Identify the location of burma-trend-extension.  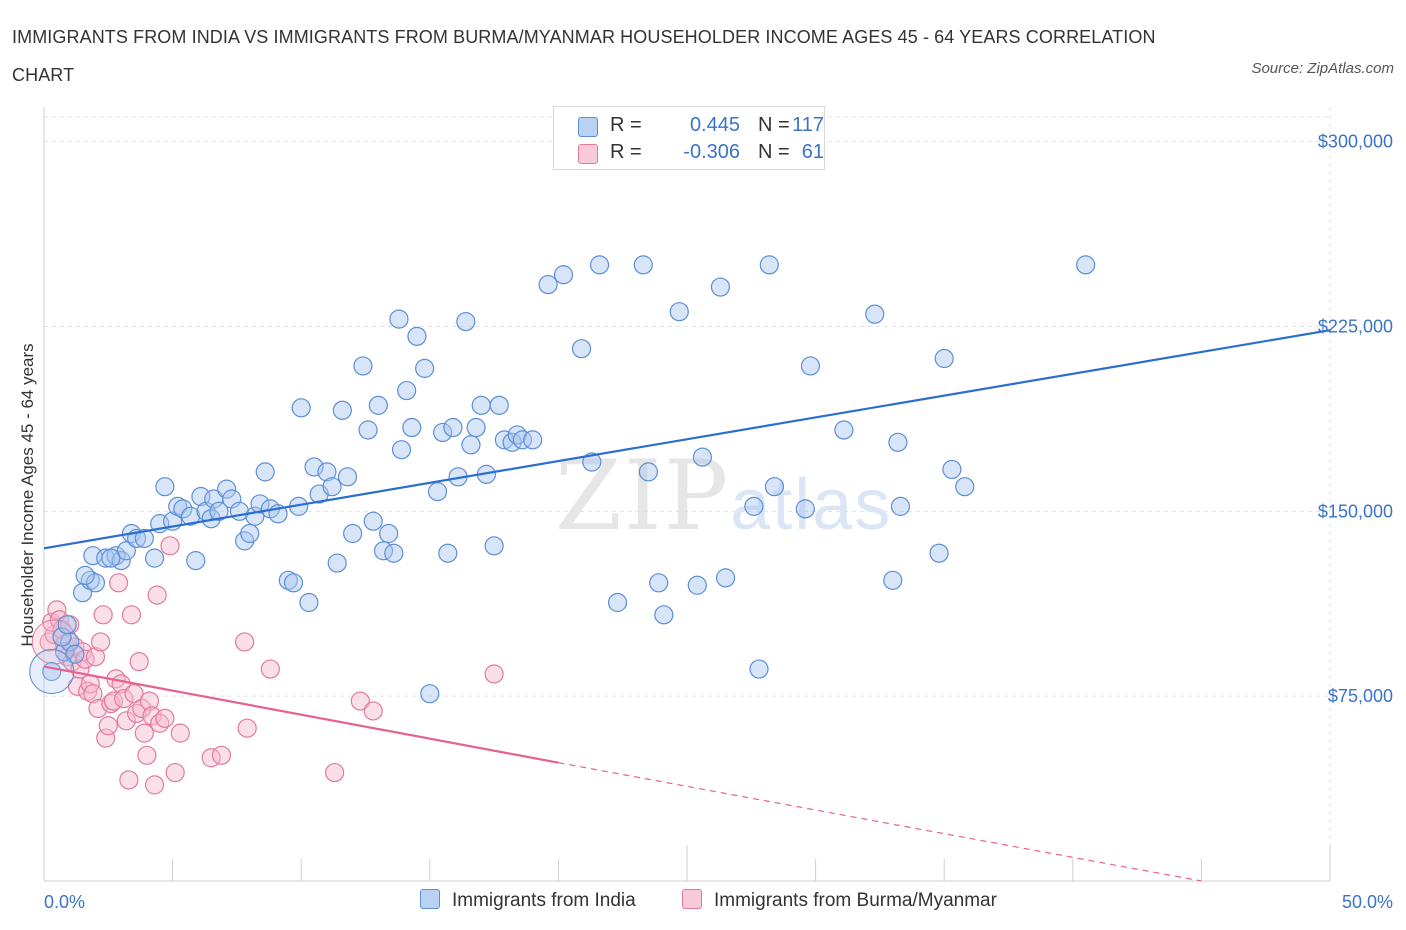
(880, 822).